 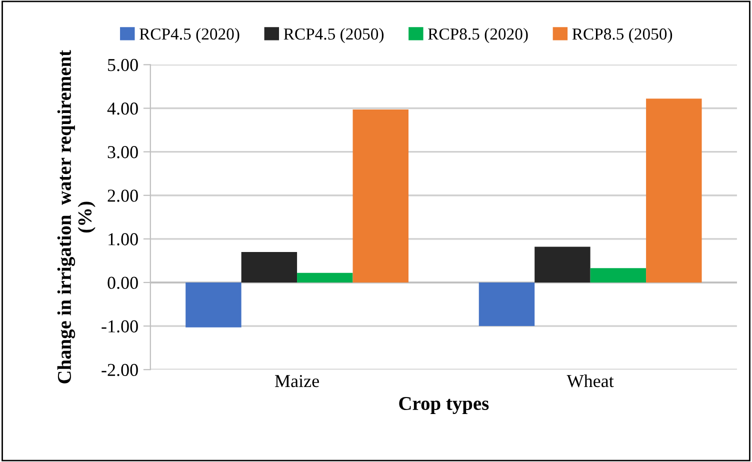 I want to click on y-tick-label: 1.00, so click(x=123, y=239).